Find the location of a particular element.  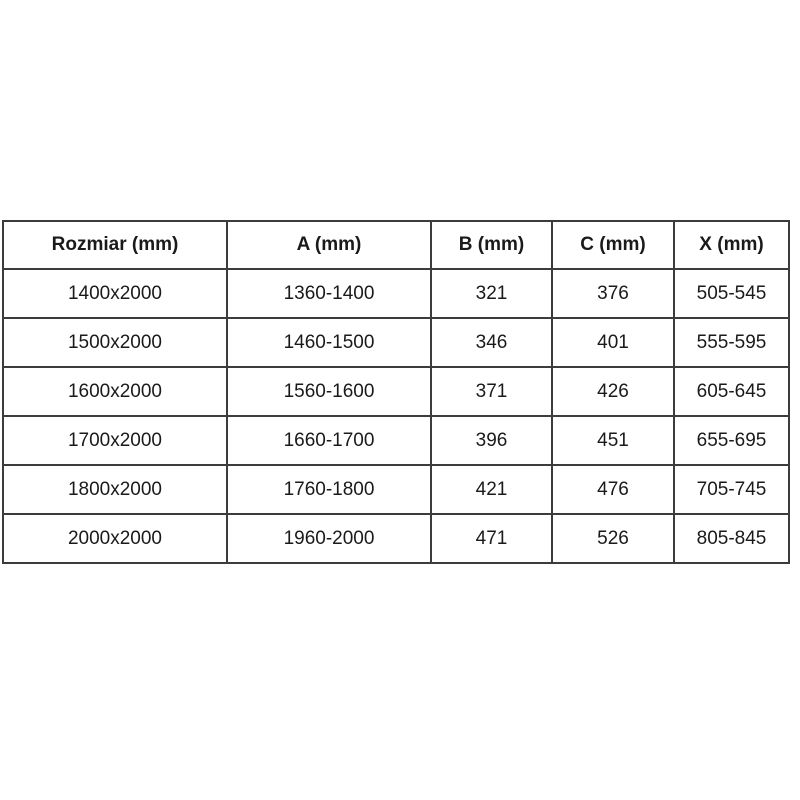

table-cell-x: 655-695 is located at coordinates (731, 440).